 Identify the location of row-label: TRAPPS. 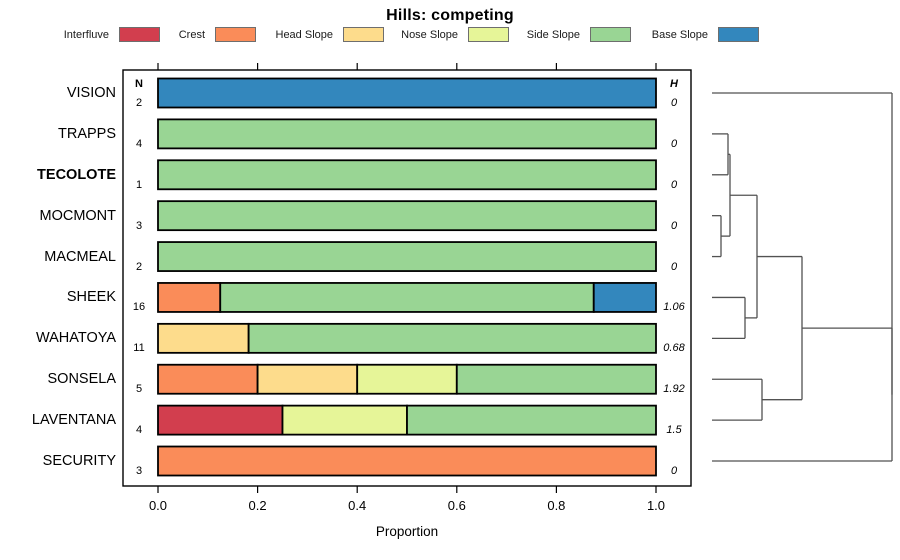
(86, 133).